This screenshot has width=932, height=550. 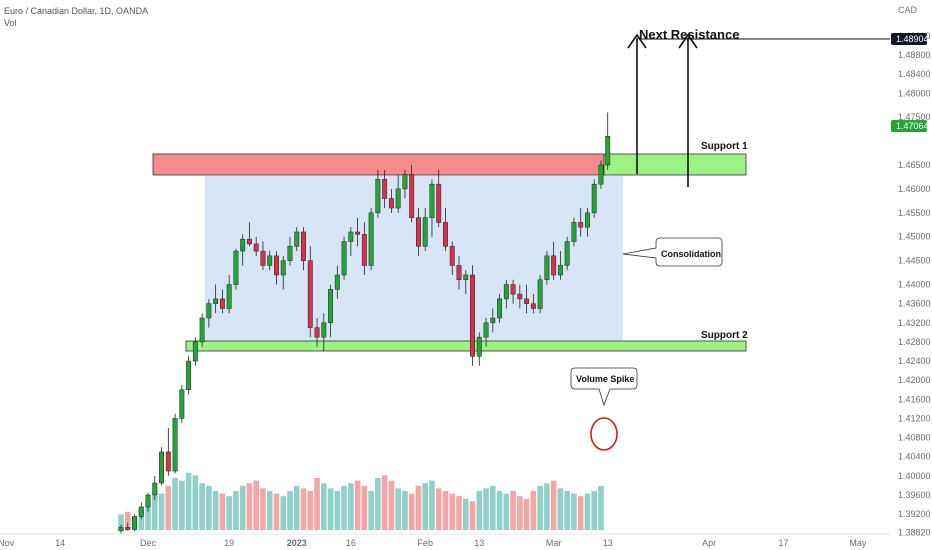 I want to click on price-tick-label: 1.46000, so click(x=914, y=189).